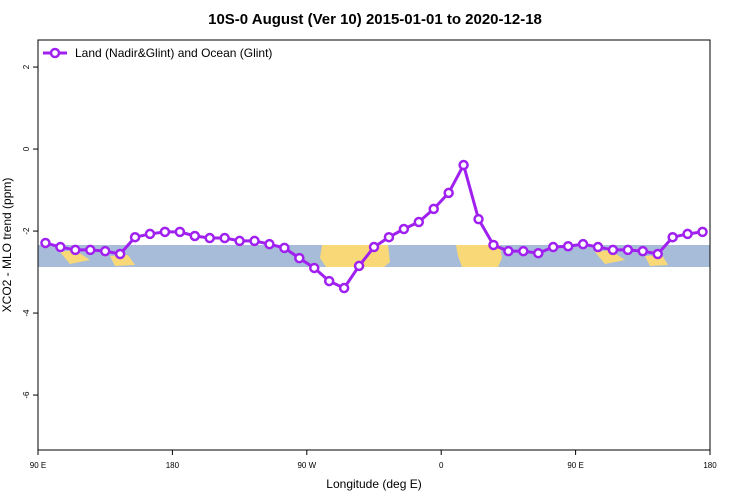 The image size is (750, 500). I want to click on x-tick-label: 0, so click(441, 465).